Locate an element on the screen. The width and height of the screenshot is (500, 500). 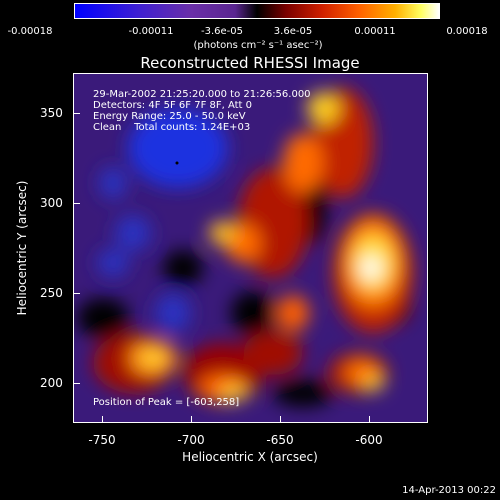
ytick-label: 250 is located at coordinates (51, 293).